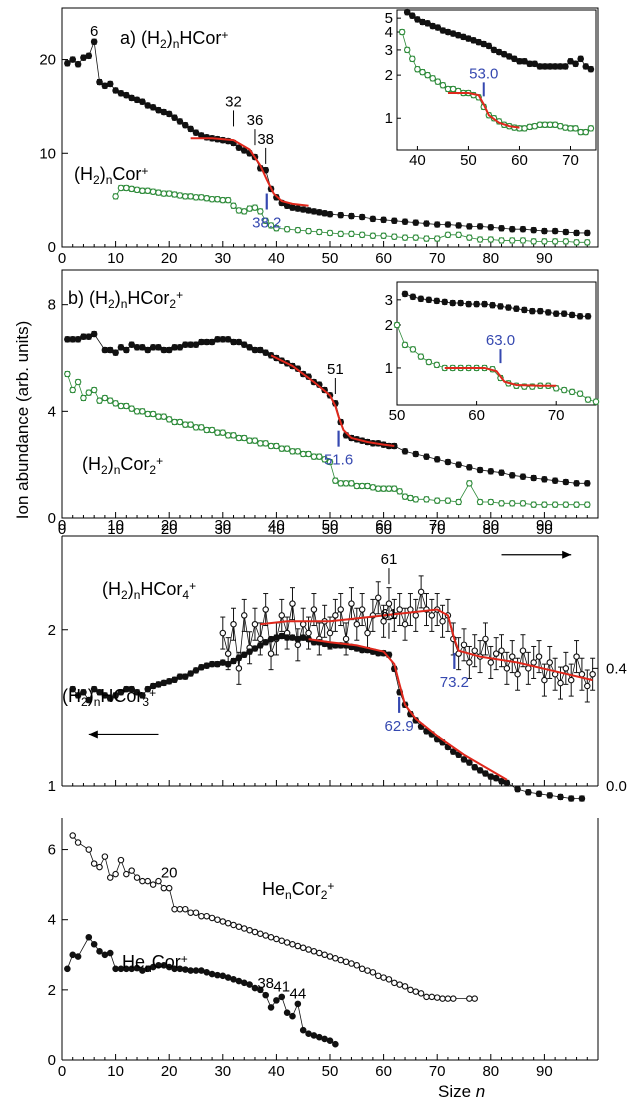 The width and height of the screenshot is (630, 1105). I want to click on x-tick-label: 40, so click(276, 525).